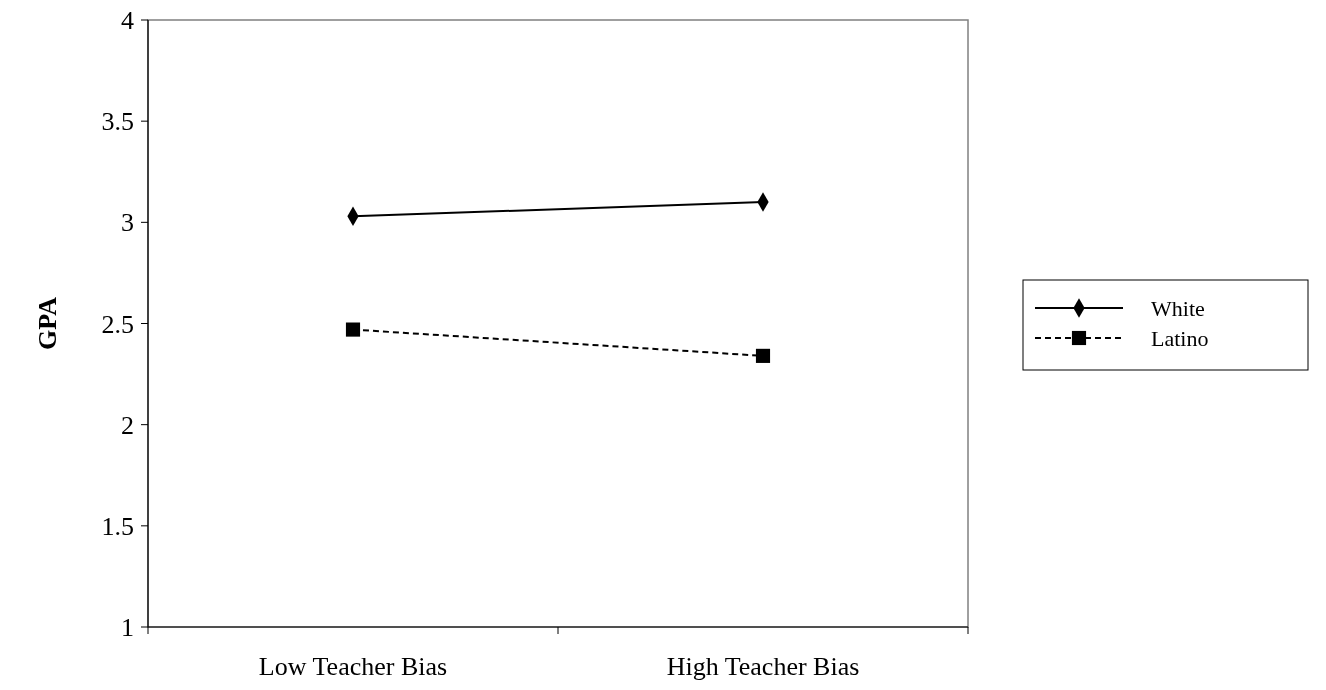 This screenshot has height=690, width=1326. I want to click on y-tick-label: 3.5, so click(117, 122).